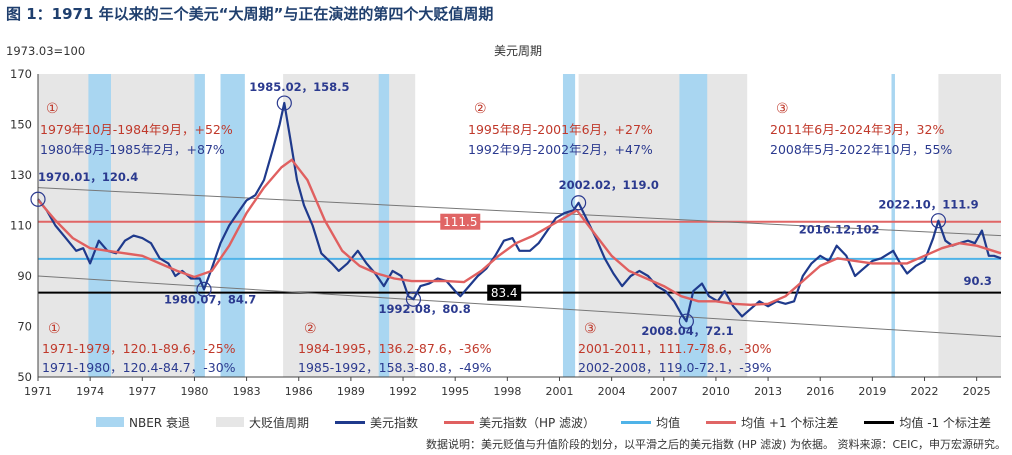 This screenshot has width=1012, height=455. I want to click on plus-sd-tag, so click(460, 221).